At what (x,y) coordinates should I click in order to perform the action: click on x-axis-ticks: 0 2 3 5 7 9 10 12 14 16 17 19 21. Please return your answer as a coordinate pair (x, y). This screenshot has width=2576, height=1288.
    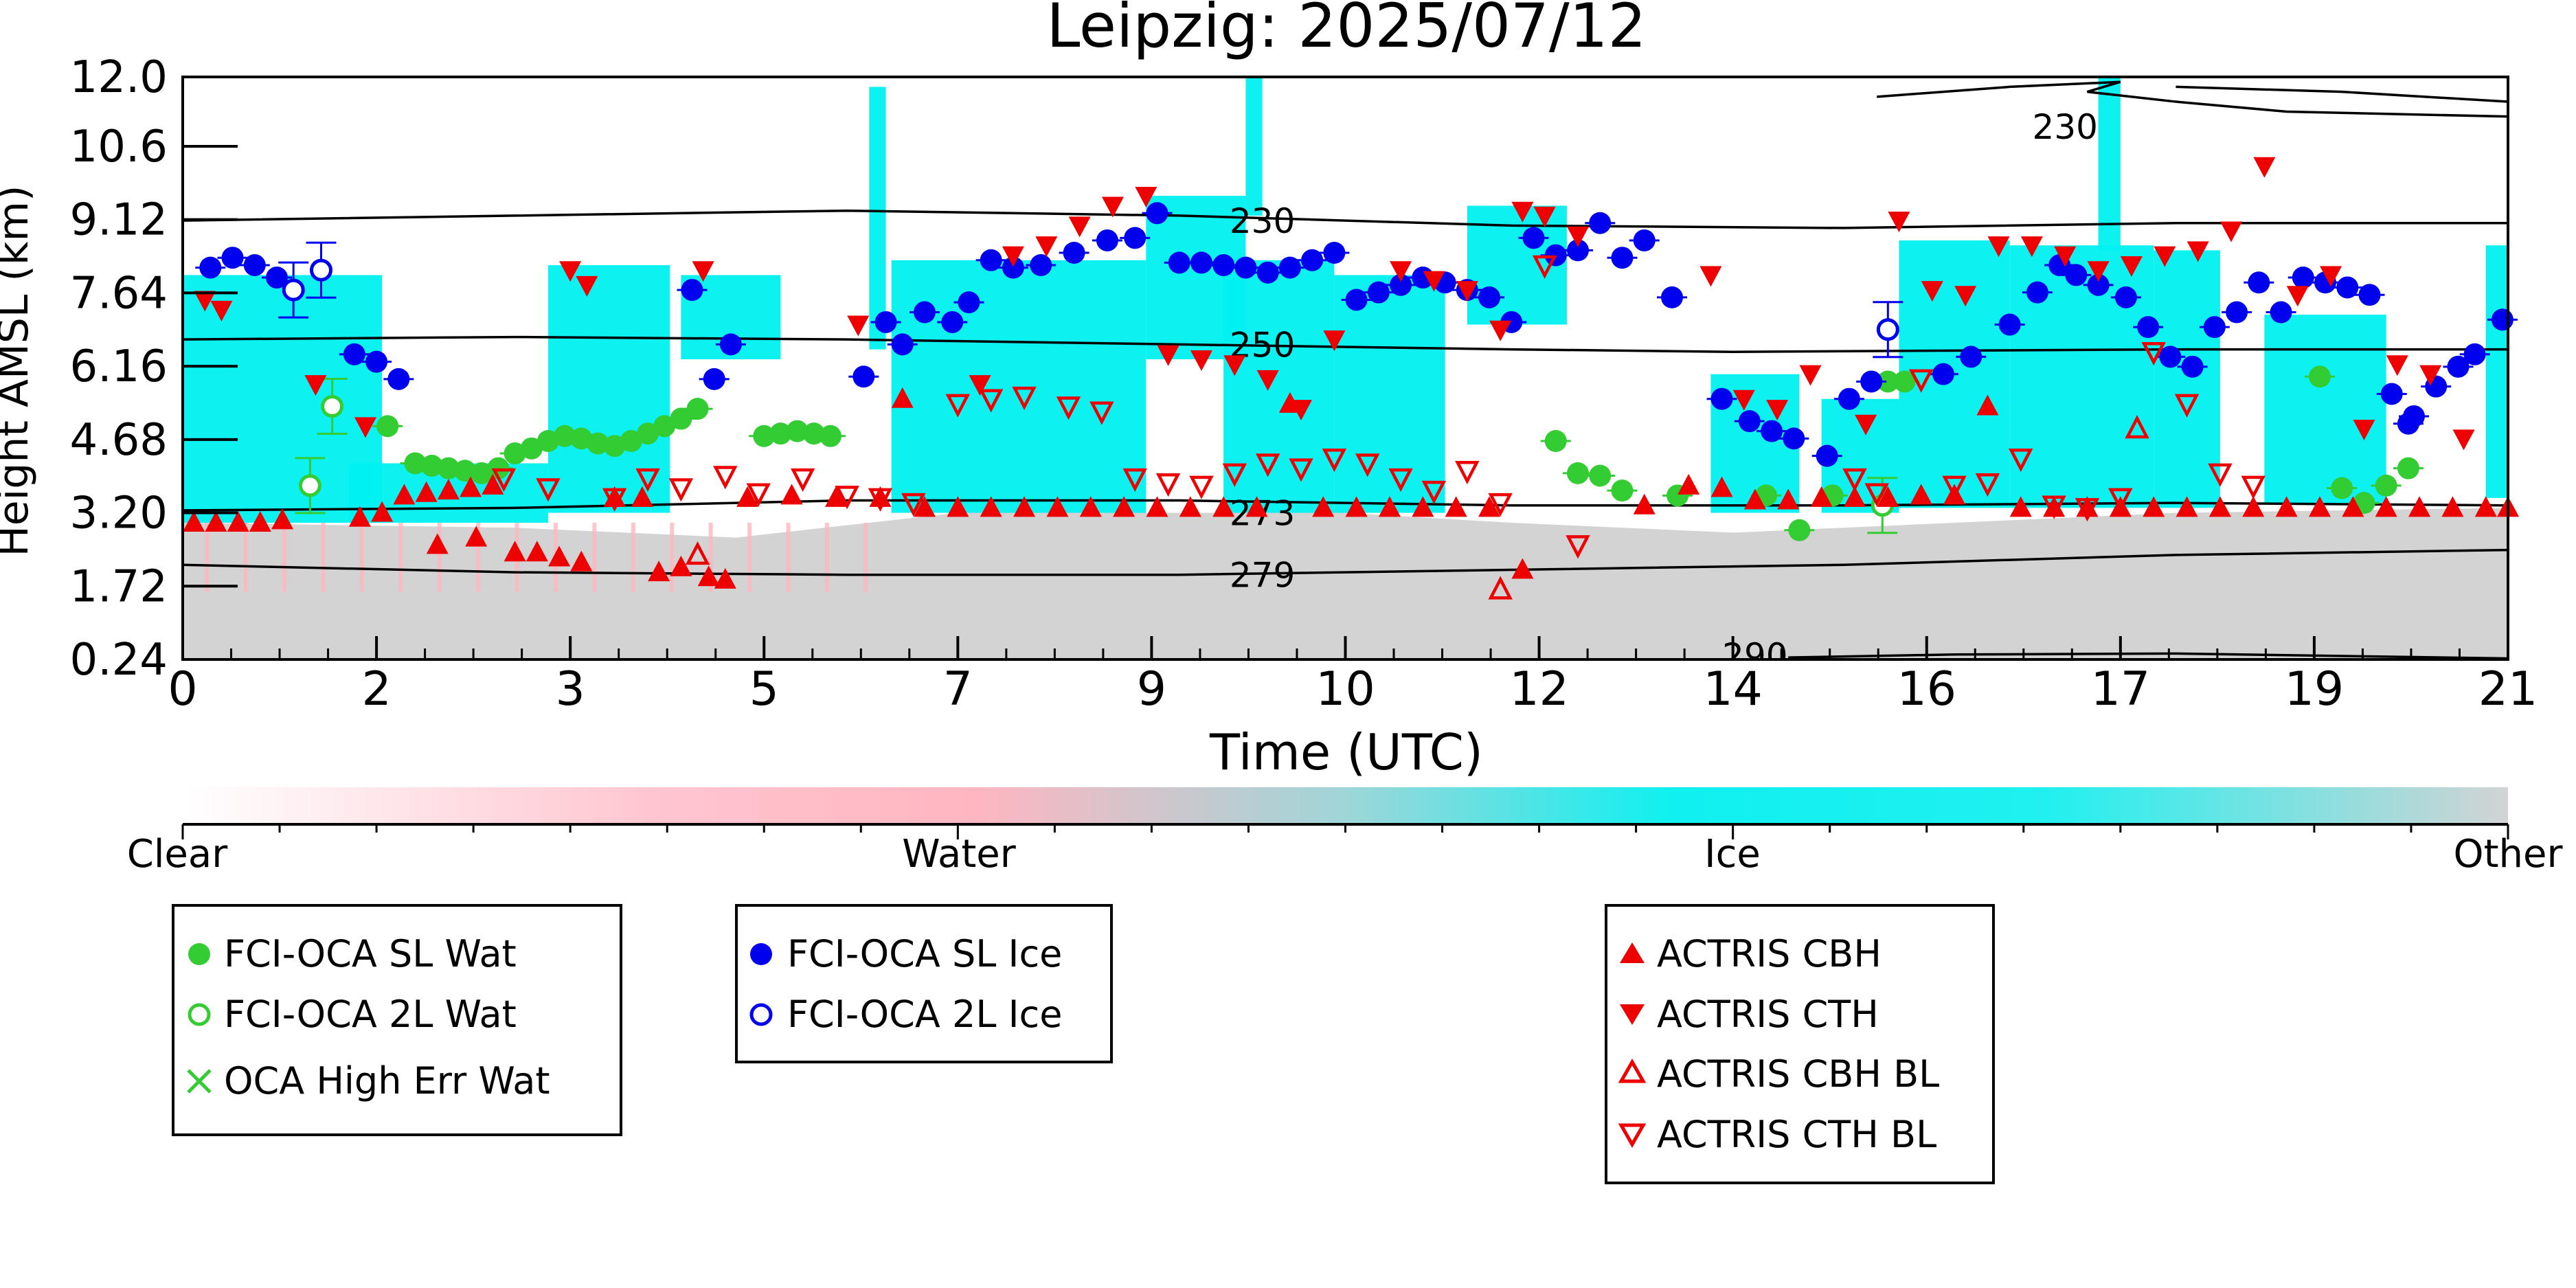
    Looking at the image, I should click on (1353, 676).